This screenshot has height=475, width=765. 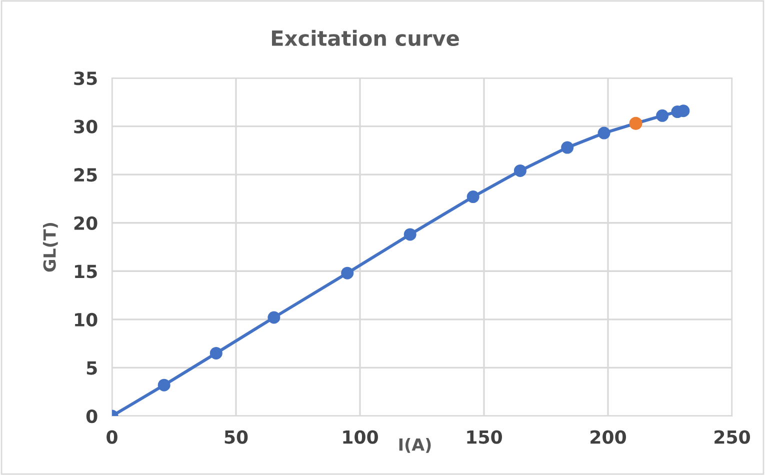 I want to click on y-tick-label: 20, so click(x=86, y=223).